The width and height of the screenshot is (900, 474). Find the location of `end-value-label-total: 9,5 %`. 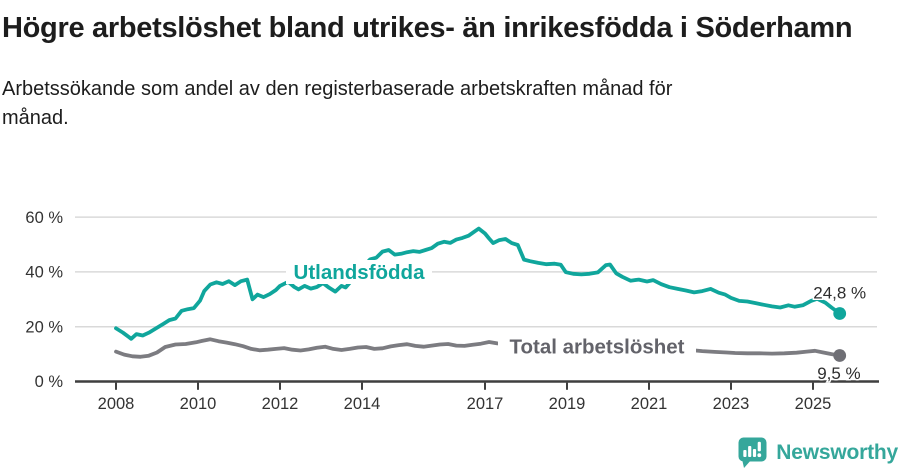

end-value-label-total: 9,5 % is located at coordinates (838, 373).